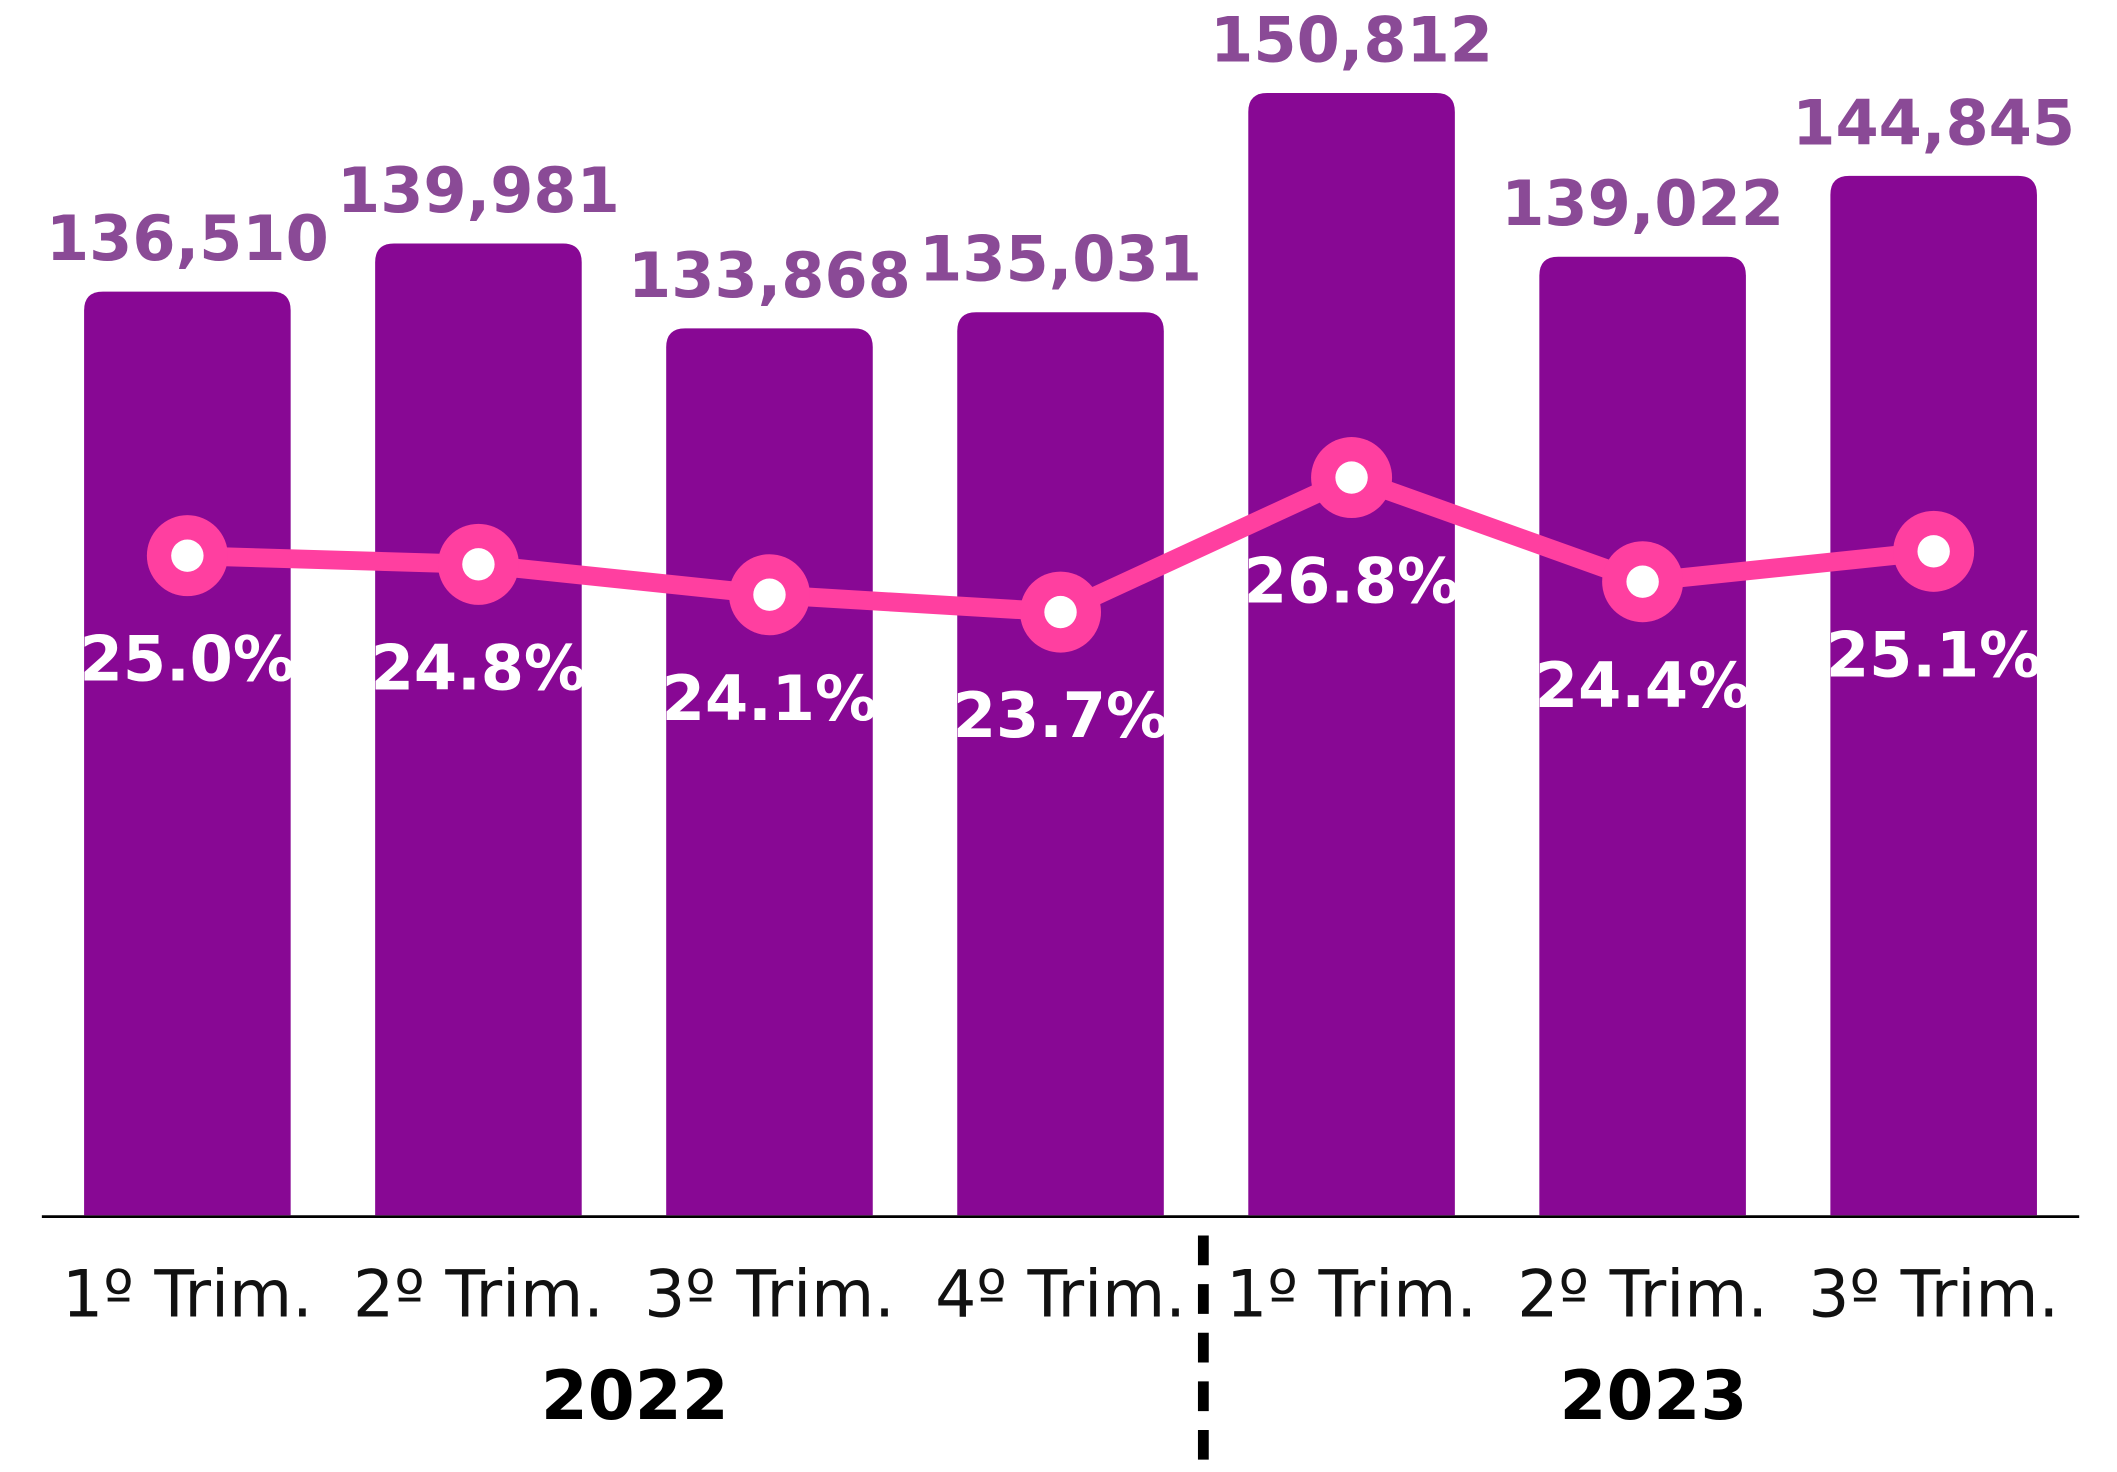 This screenshot has height=1472, width=2117. What do you see at coordinates (1060, 1295) in the screenshot?
I see `x-tick-label: 4º Trim.` at bounding box center [1060, 1295].